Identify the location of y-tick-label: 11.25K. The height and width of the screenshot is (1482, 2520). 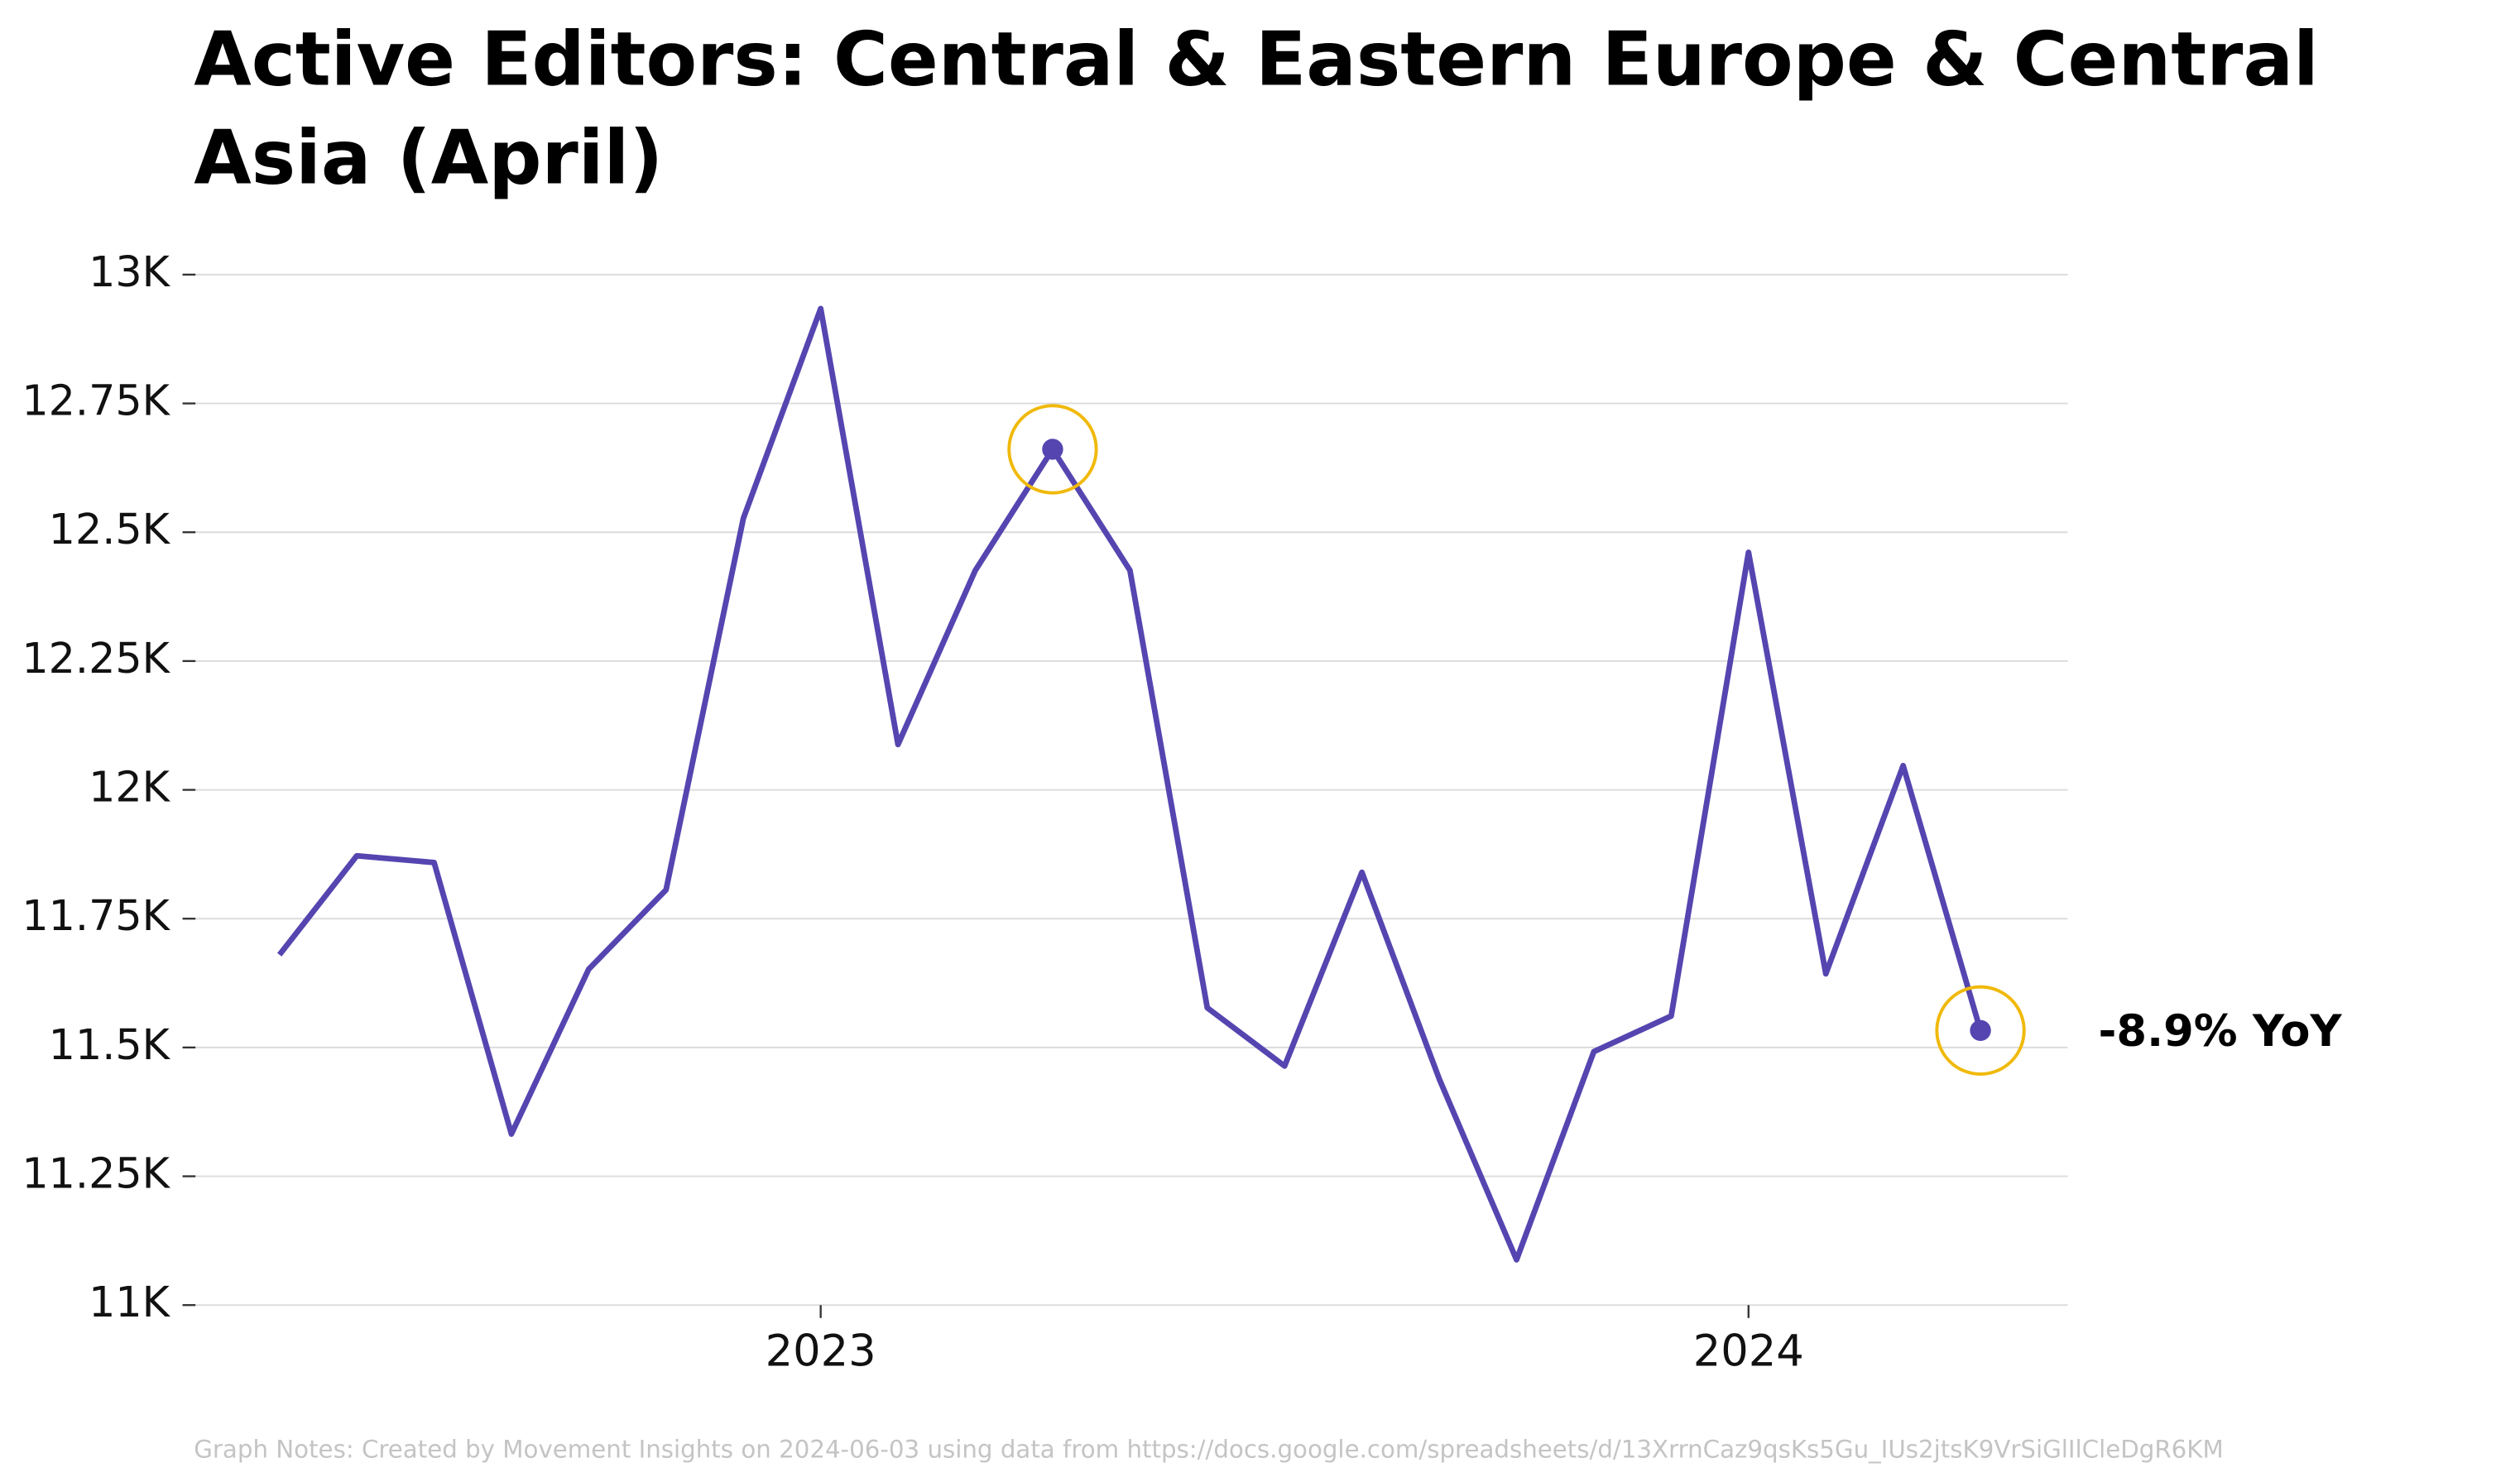
(96, 1173).